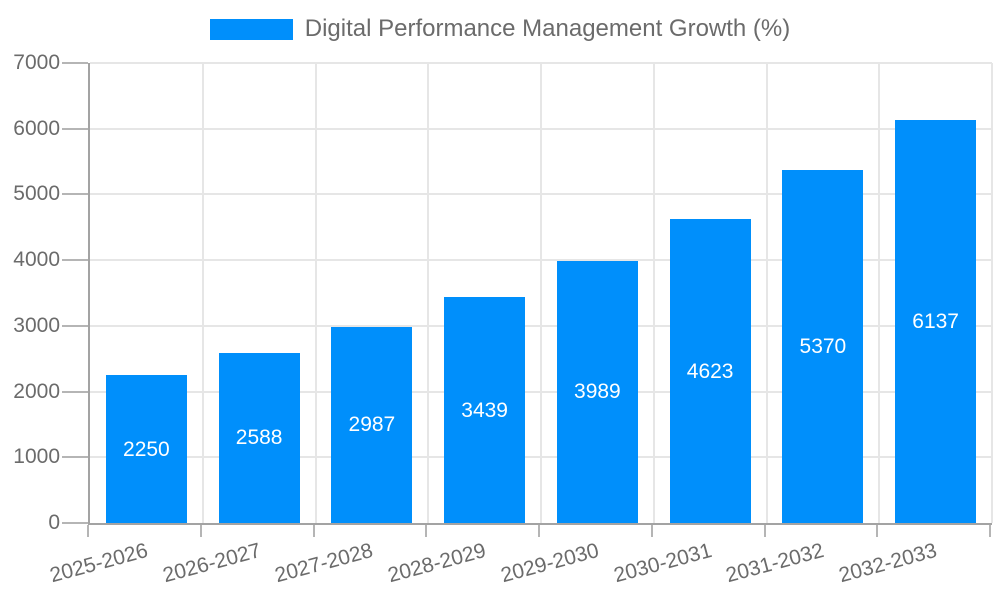 Image resolution: width=1000 pixels, height=600 pixels. What do you see at coordinates (550, 563) in the screenshot?
I see `x-axis-tick-label: 2029-2030` at bounding box center [550, 563].